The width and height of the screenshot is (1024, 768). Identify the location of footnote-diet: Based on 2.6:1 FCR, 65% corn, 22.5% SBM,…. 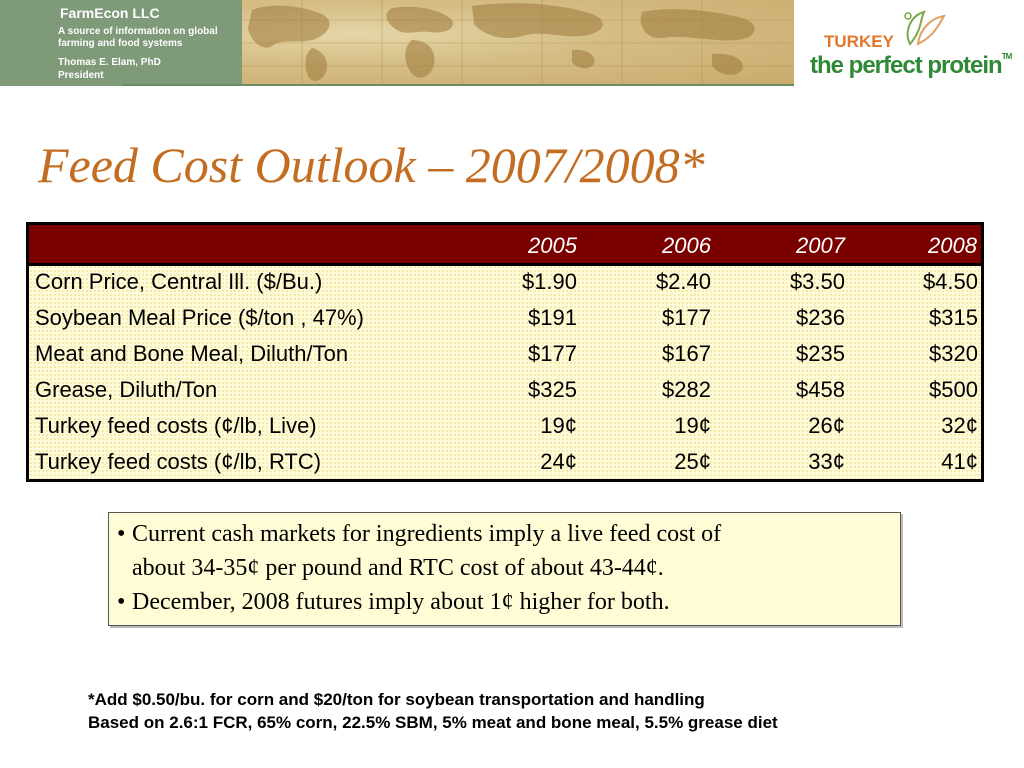
(433, 722).